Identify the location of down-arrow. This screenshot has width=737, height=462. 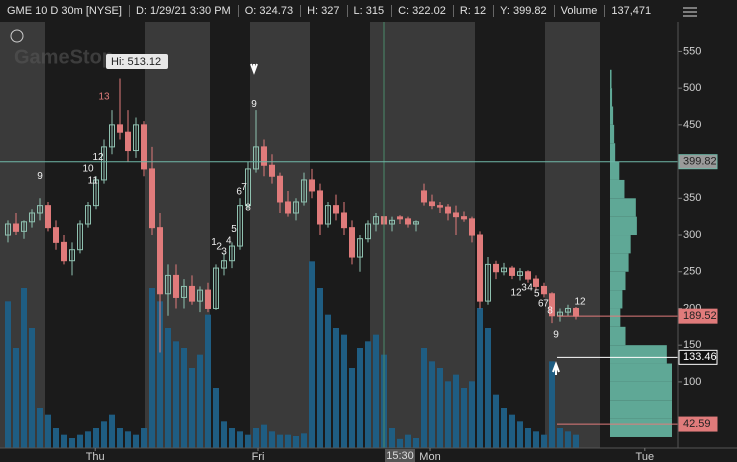
(254, 69).